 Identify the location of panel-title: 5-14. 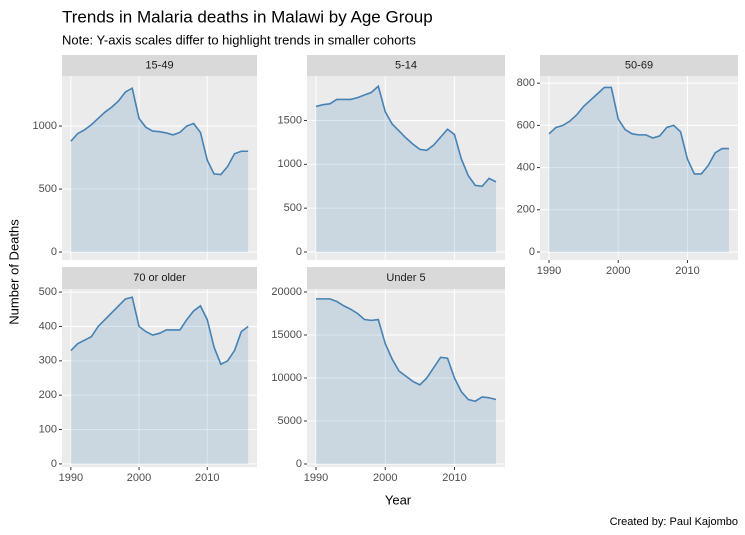
(406, 65).